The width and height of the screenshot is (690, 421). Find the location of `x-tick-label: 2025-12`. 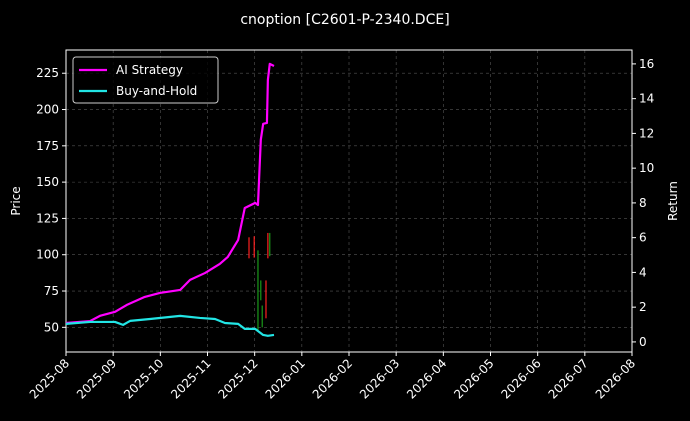

x-tick-label: 2025-12 is located at coordinates (237, 378).